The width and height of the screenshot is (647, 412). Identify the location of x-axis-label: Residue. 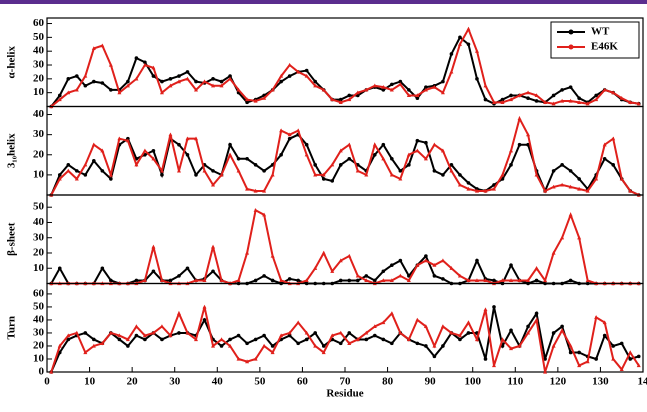
(344, 394).